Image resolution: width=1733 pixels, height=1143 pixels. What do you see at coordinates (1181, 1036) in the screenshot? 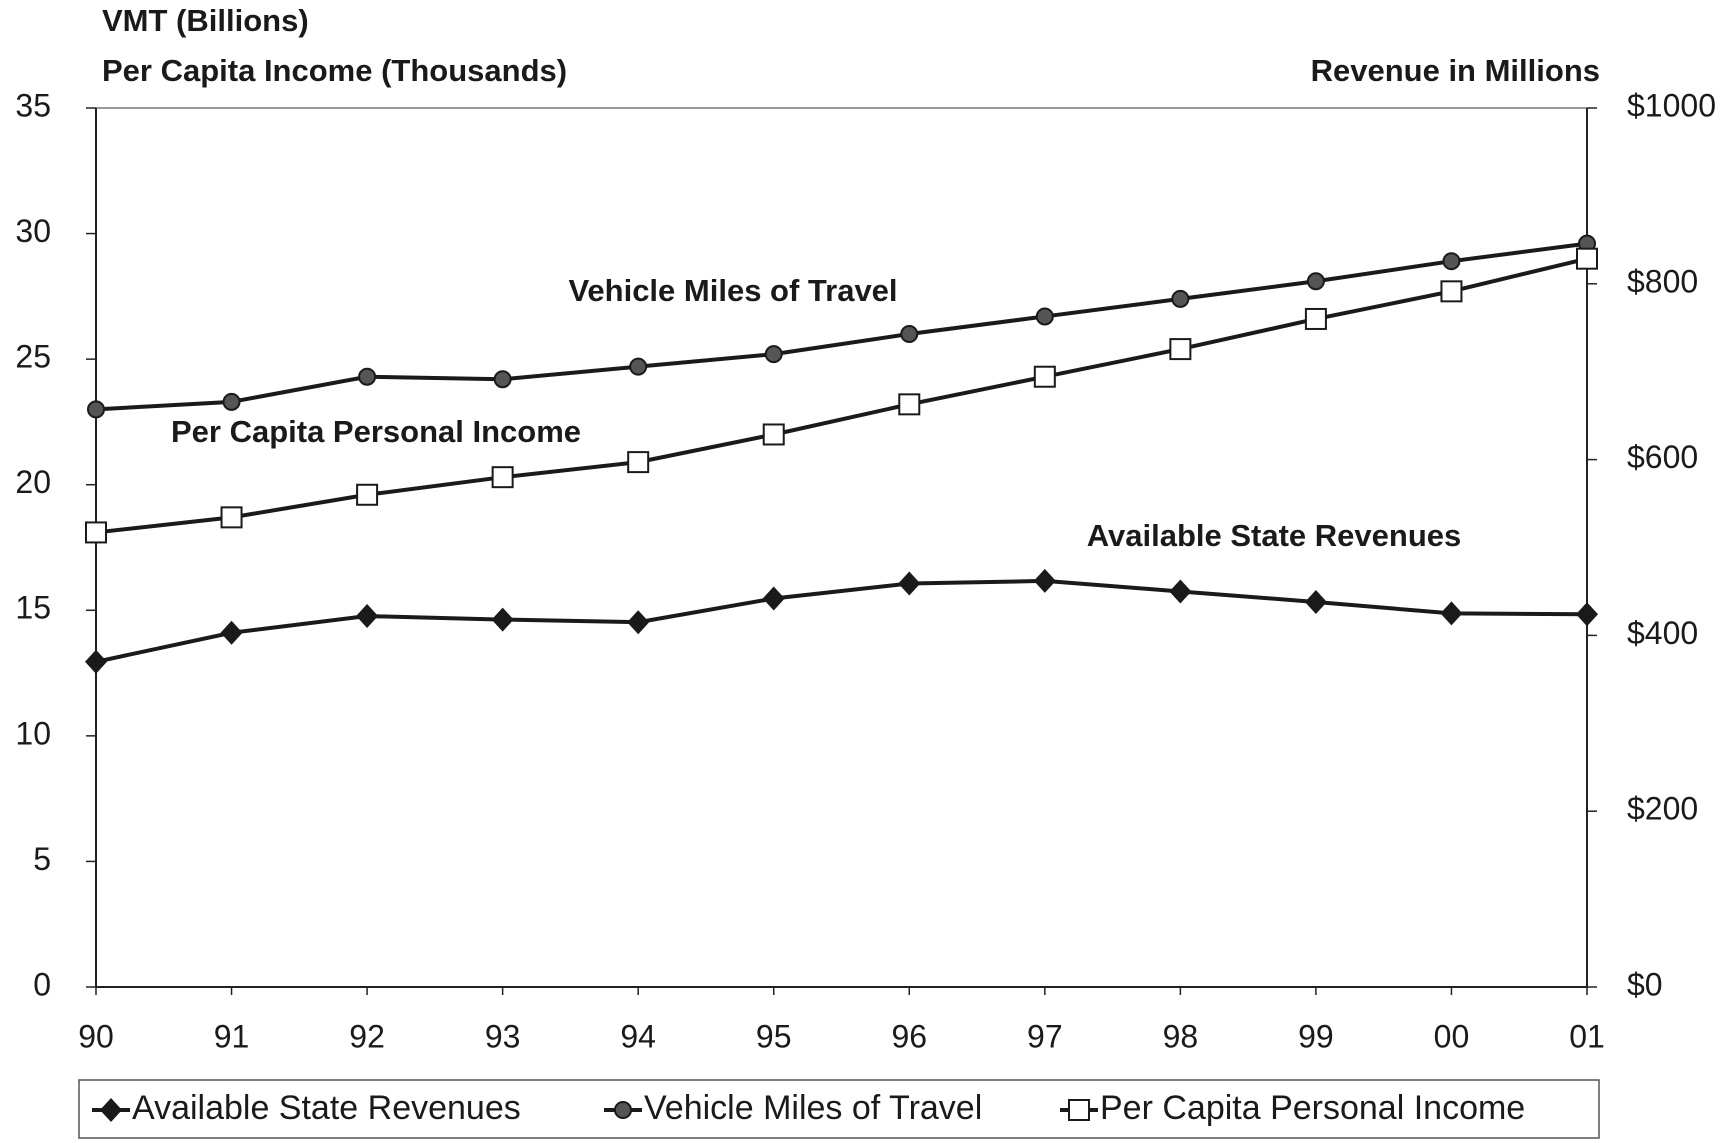
I see `x-tick-label: 98` at bounding box center [1181, 1036].